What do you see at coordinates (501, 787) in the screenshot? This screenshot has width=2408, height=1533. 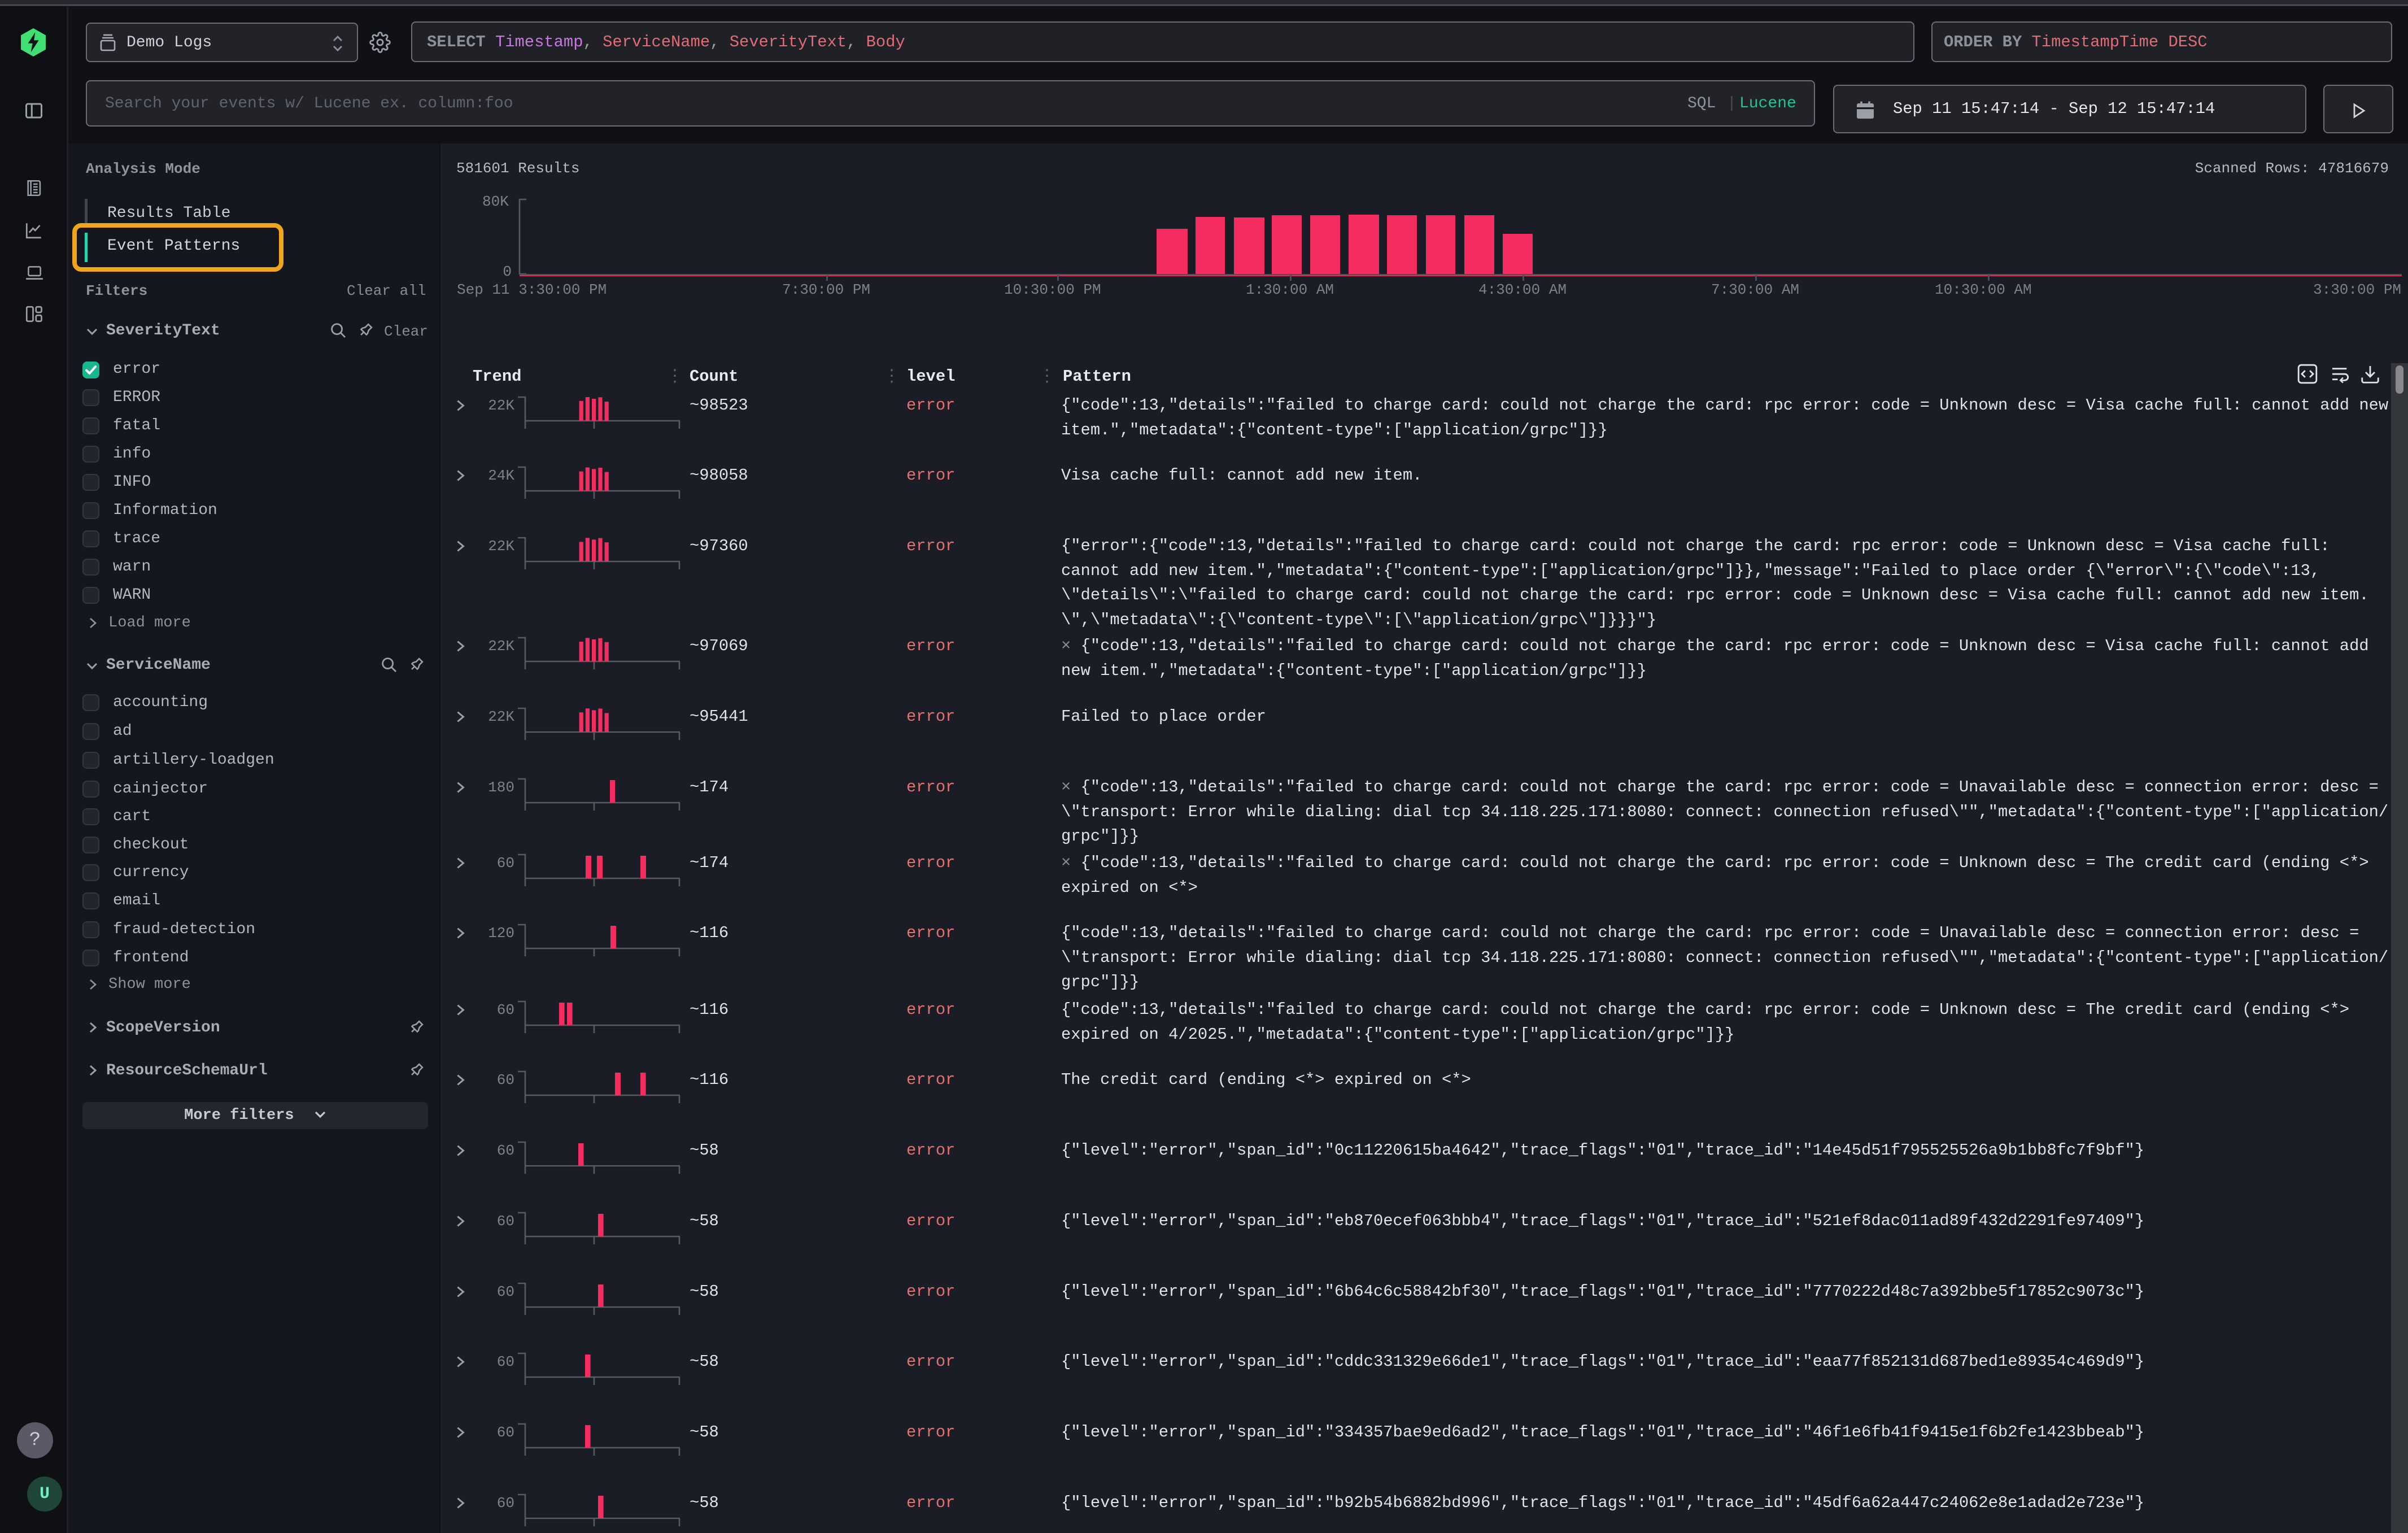 I see `svg-text: 180` at bounding box center [501, 787].